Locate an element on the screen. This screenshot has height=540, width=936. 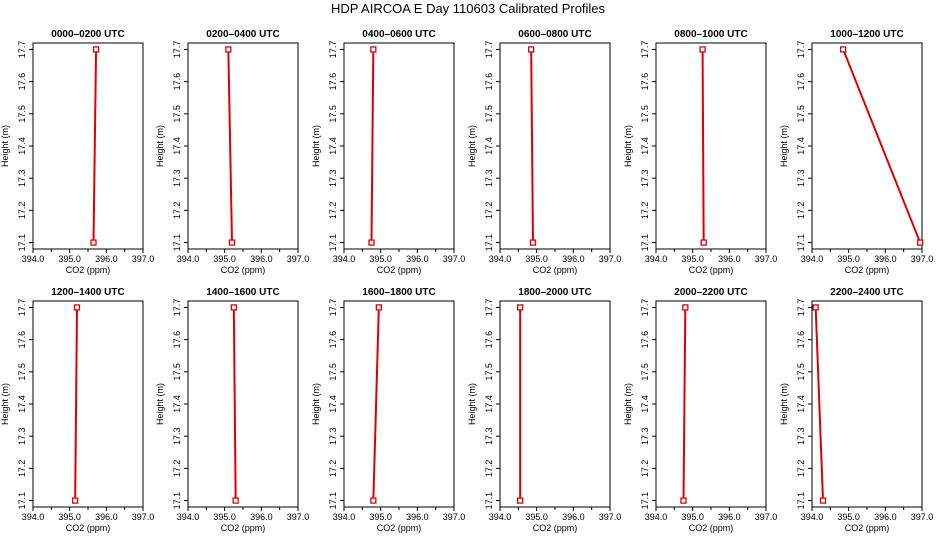
panel-title: 0800–1000 UTC is located at coordinates (710, 34).